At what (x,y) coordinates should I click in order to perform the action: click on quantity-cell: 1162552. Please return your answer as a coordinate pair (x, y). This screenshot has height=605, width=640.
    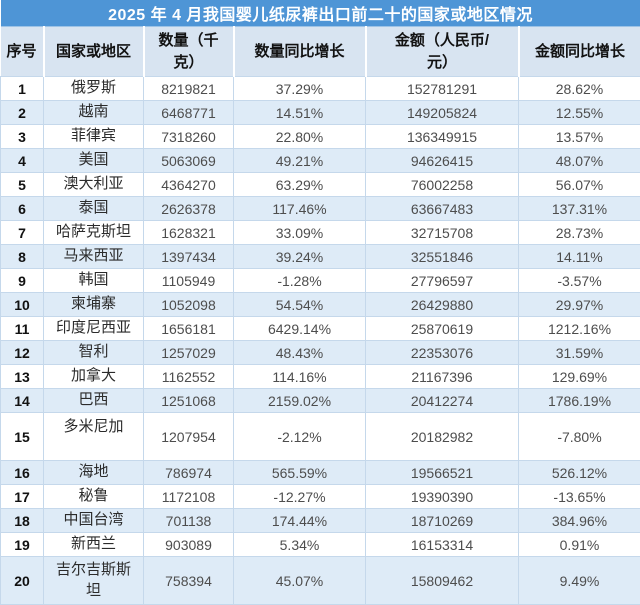
    Looking at the image, I should click on (188, 376).